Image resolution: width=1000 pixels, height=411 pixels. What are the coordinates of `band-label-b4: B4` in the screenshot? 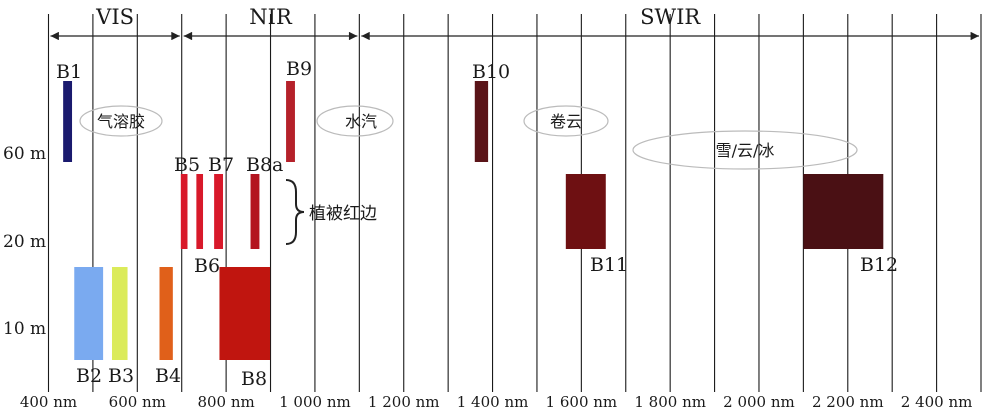 It's located at (168, 376).